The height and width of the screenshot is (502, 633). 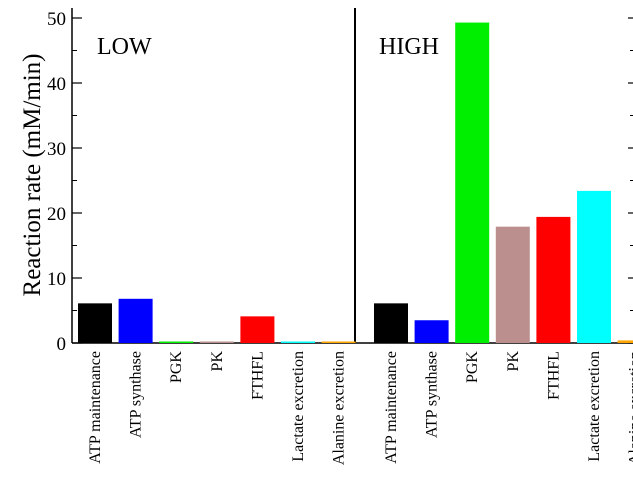 What do you see at coordinates (409, 47) in the screenshot?
I see `panel-title: HIGH` at bounding box center [409, 47].